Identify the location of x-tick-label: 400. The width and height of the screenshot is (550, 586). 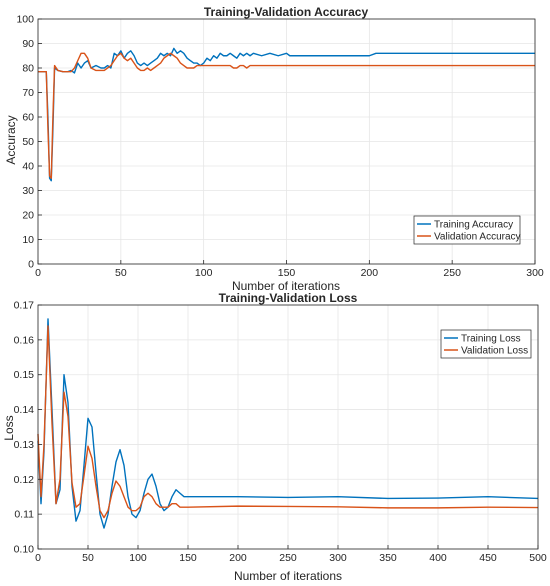
(438, 558).